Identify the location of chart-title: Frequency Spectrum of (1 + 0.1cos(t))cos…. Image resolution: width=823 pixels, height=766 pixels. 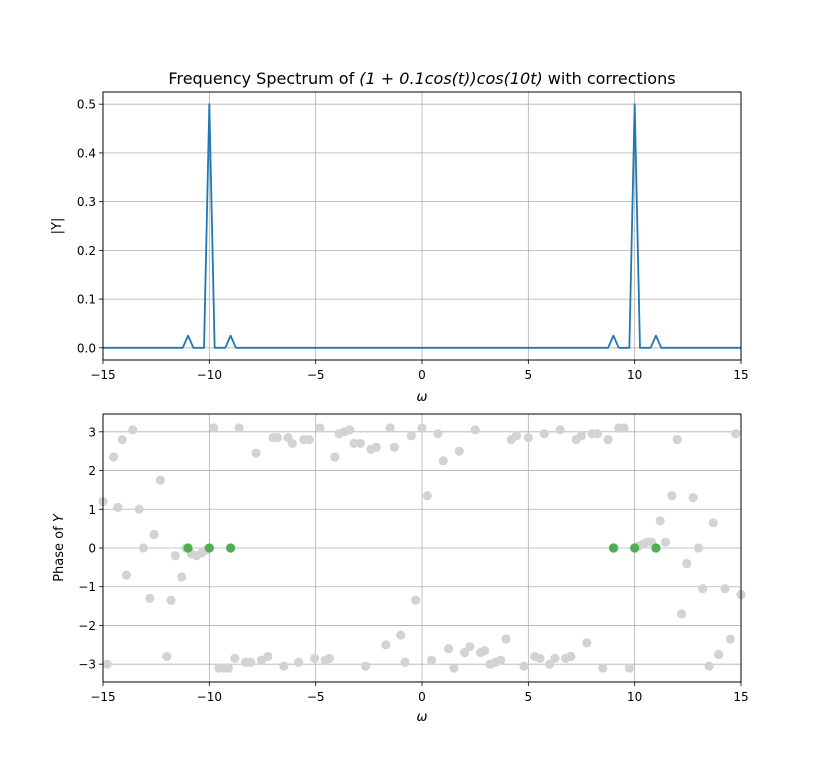
(421, 78).